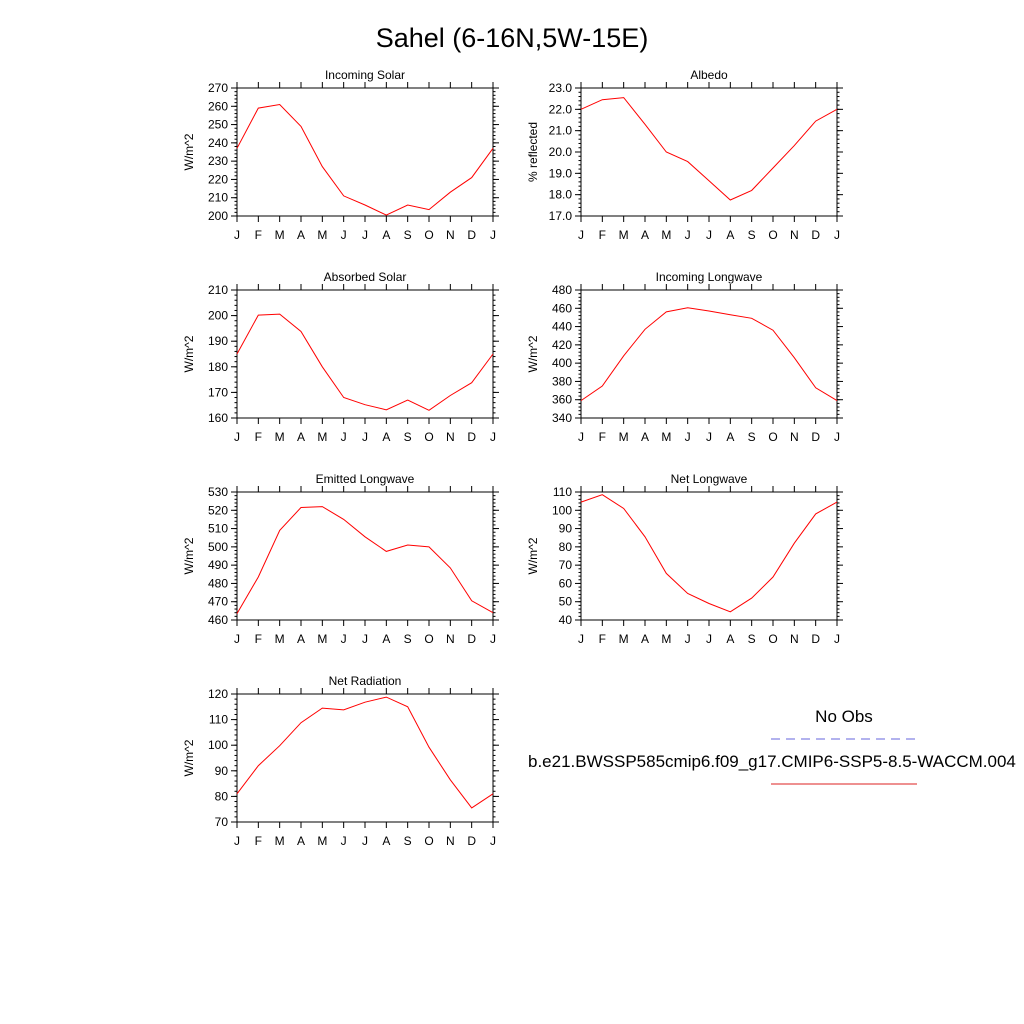 Image resolution: width=1024 pixels, height=1024 pixels. What do you see at coordinates (561, 109) in the screenshot?
I see `y-tick-label: 22.0` at bounding box center [561, 109].